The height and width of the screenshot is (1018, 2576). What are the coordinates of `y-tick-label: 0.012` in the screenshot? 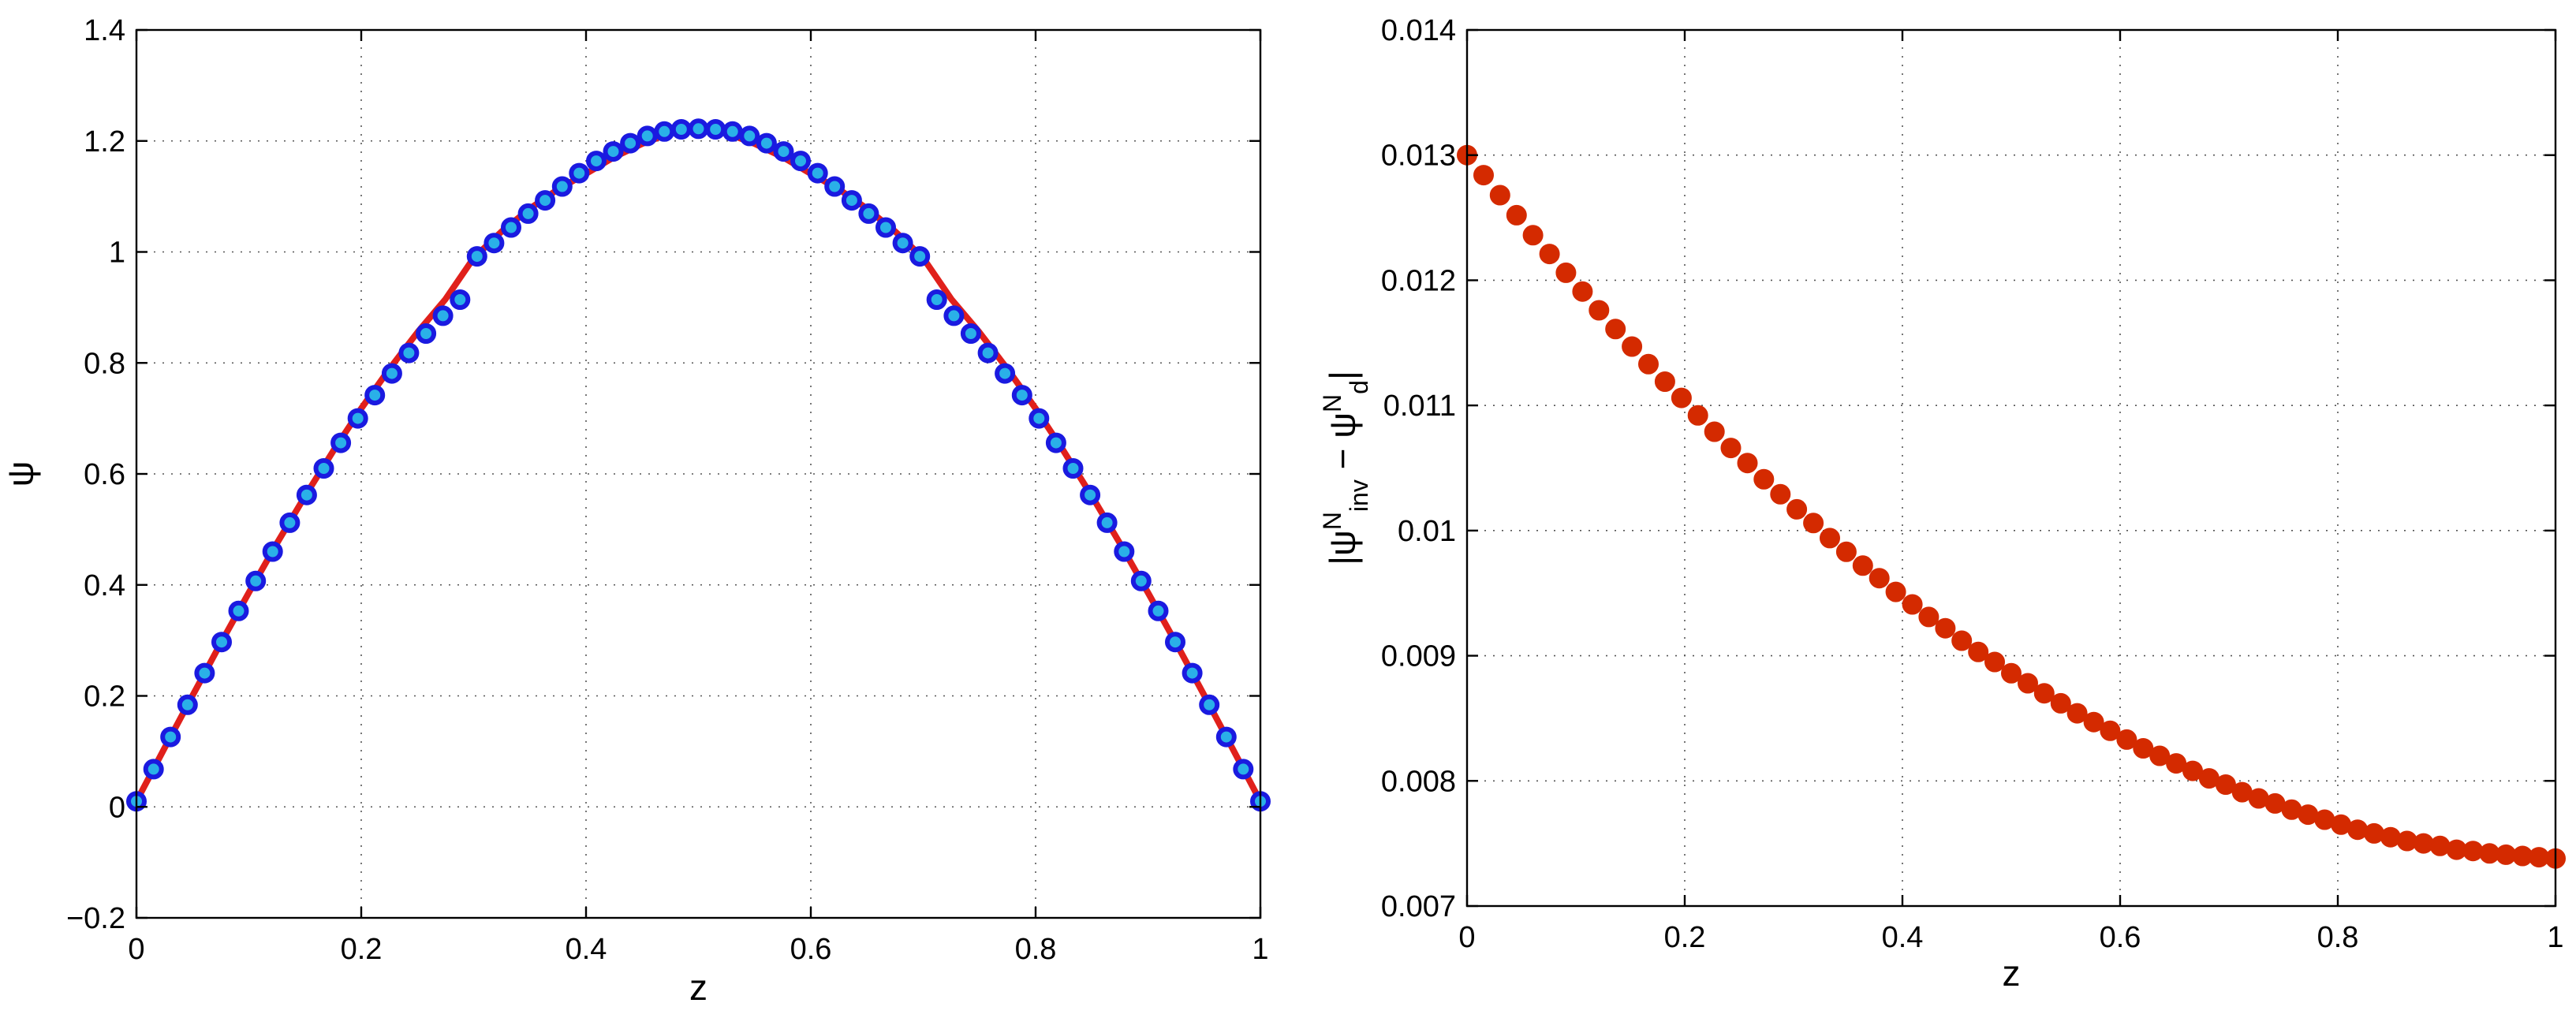 It's located at (1418, 280).